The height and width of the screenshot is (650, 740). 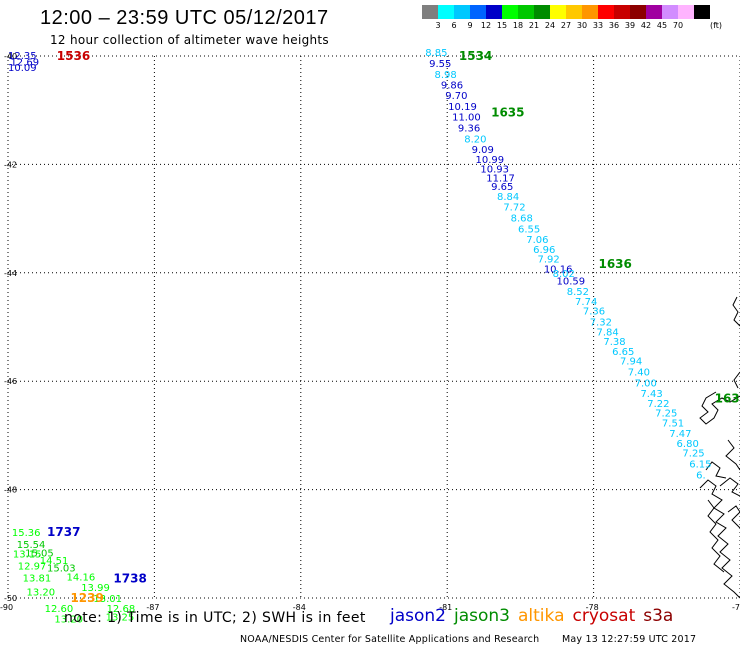 I want to click on swh-value: 13.15, so click(x=27, y=555).